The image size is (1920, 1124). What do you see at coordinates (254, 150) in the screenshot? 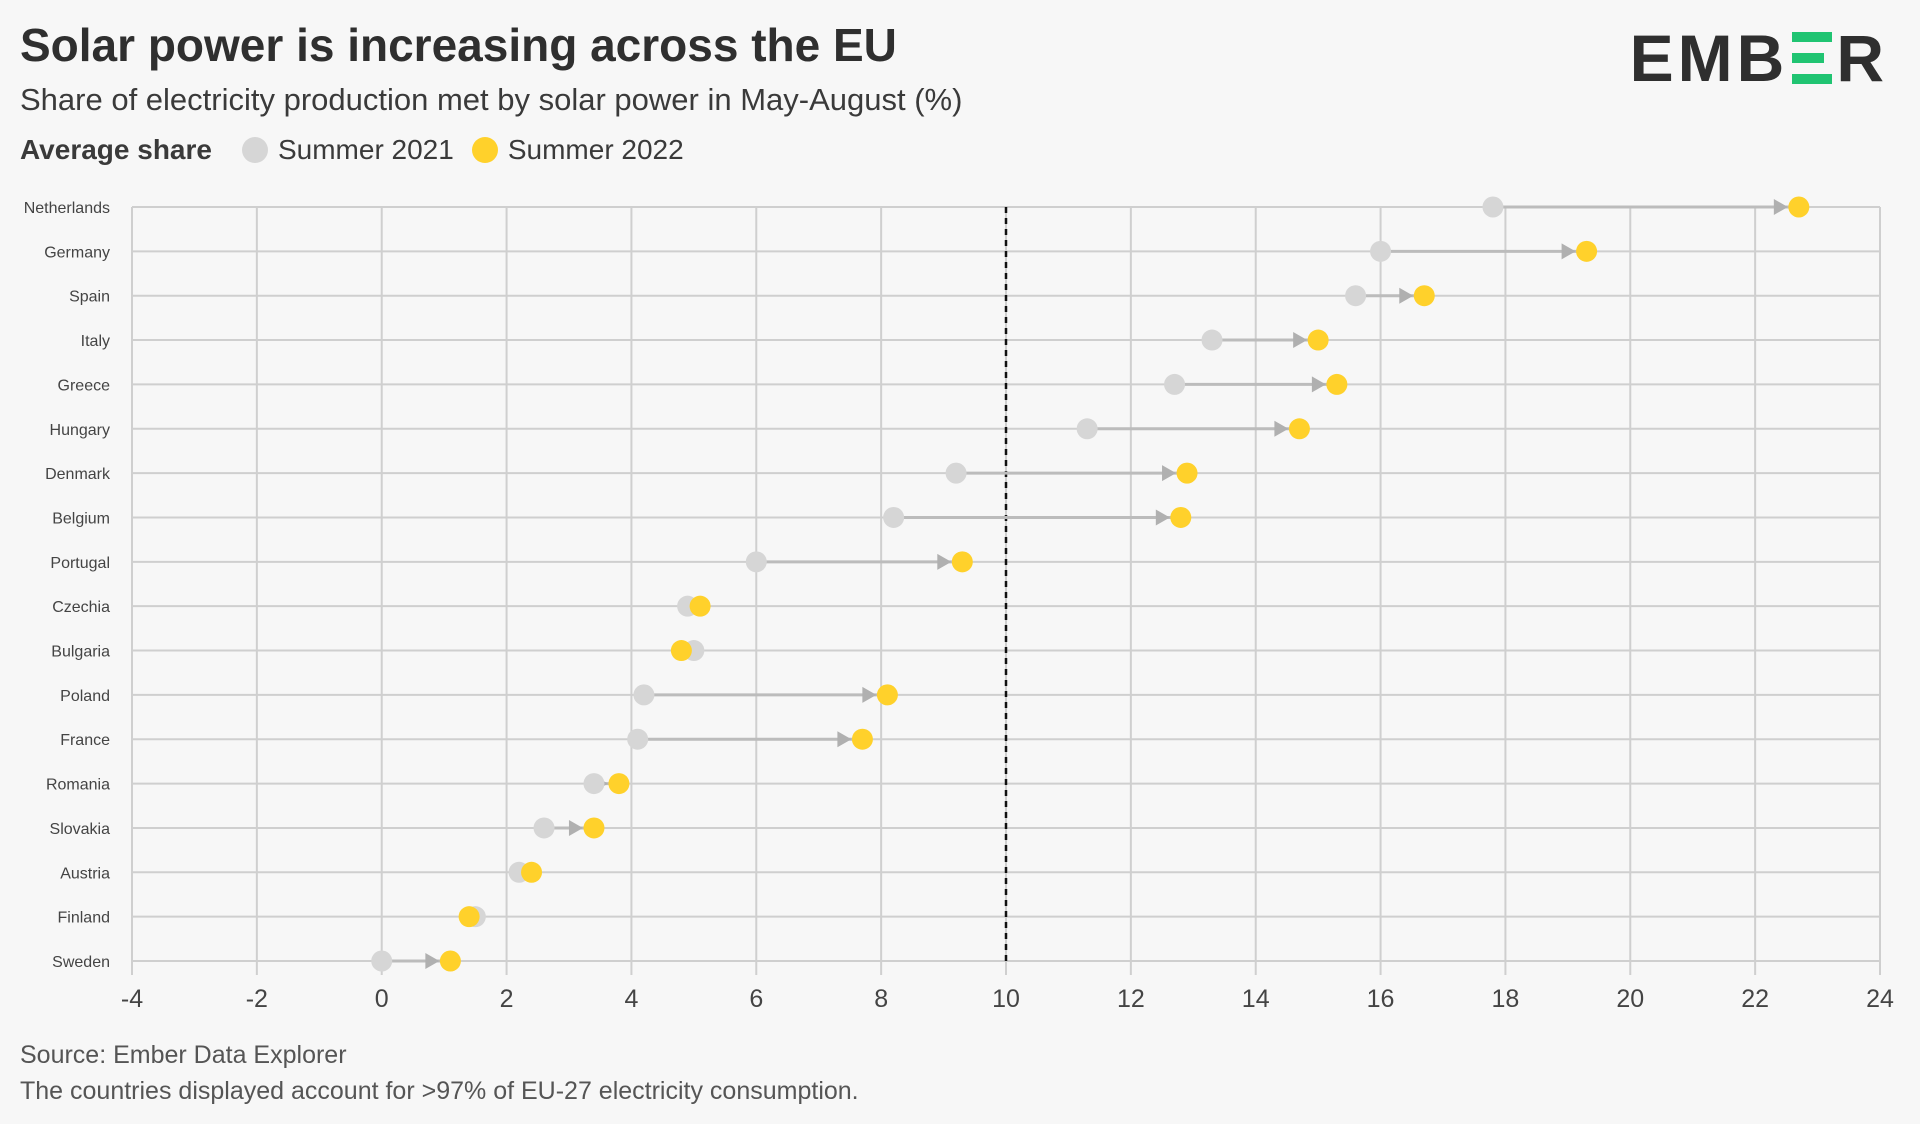
I see `legend-dot-2021` at bounding box center [254, 150].